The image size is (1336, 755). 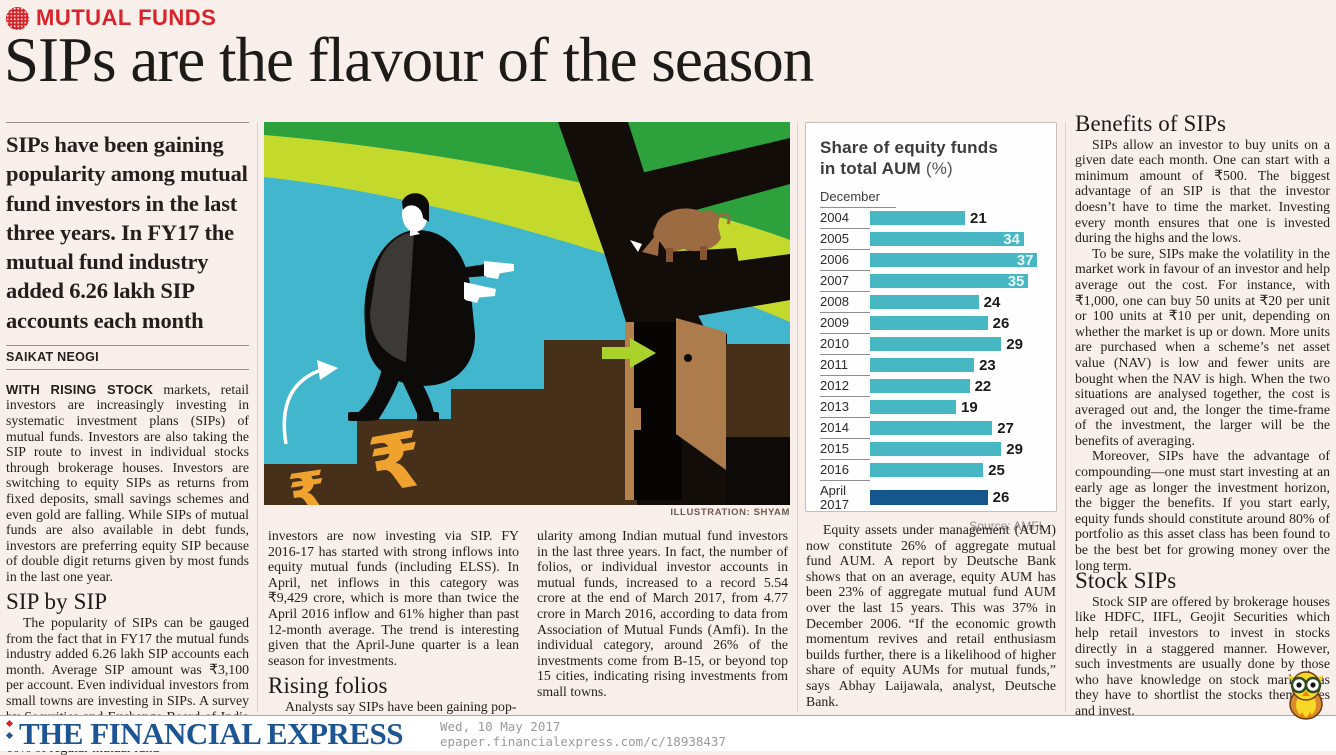 What do you see at coordinates (845, 344) in the screenshot?
I see `chart-category-label: 2010` at bounding box center [845, 344].